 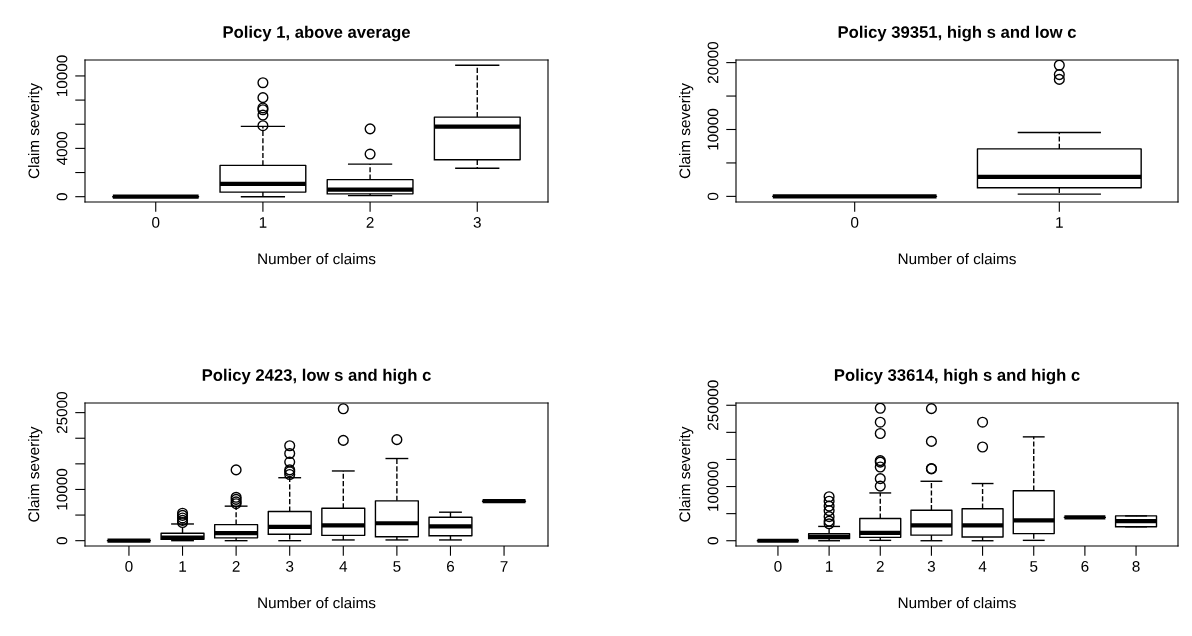 What do you see at coordinates (316, 33) in the screenshot?
I see `chart-title: Policy 1, above average` at bounding box center [316, 33].